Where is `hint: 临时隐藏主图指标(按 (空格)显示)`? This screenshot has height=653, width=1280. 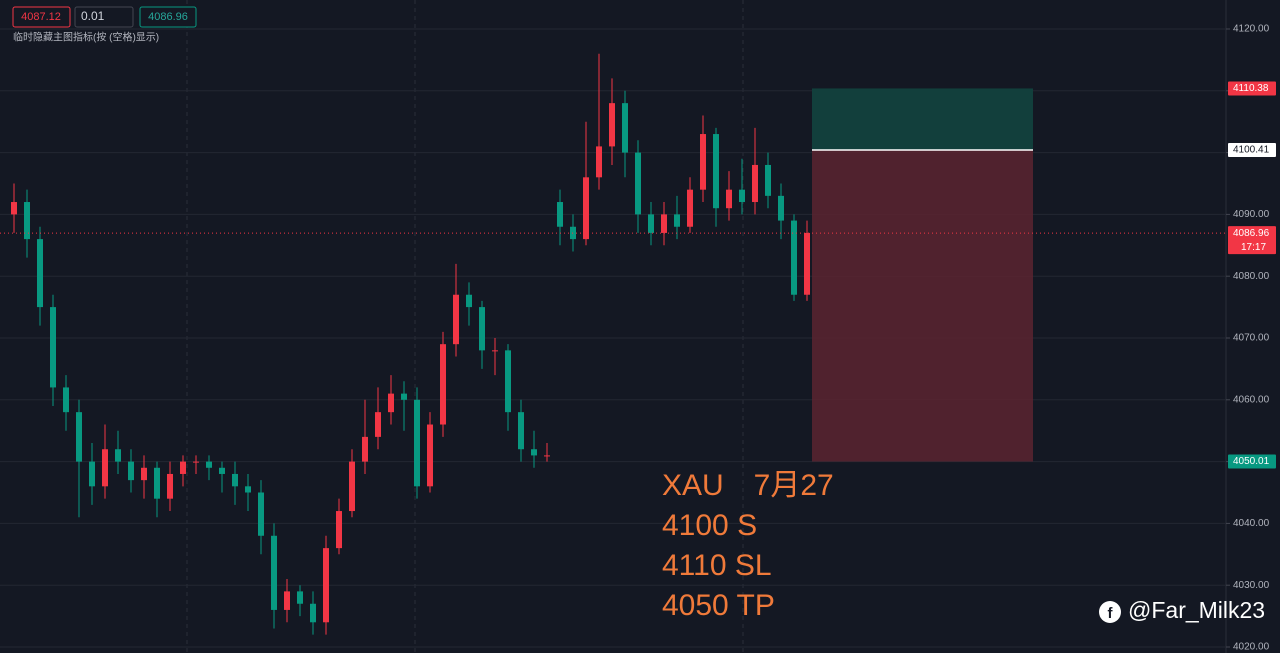
hint: 临时隐藏主图指标(按 (空格)显示) is located at coordinates (86, 37).